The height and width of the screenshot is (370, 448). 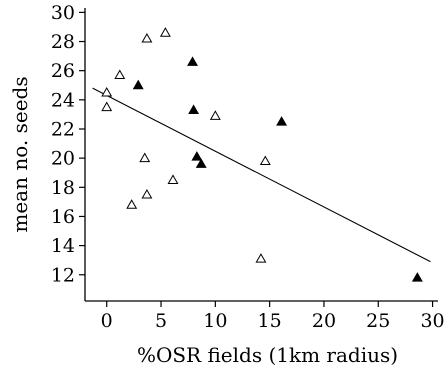 What do you see at coordinates (63, 159) in the screenshot?
I see `y-tick-label: 20` at bounding box center [63, 159].